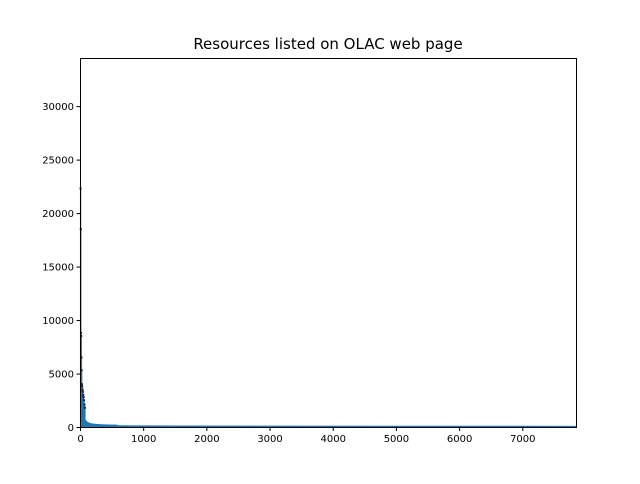 The width and height of the screenshot is (640, 484). Describe the element at coordinates (143, 439) in the screenshot. I see `x-tick-label: 1000` at that location.